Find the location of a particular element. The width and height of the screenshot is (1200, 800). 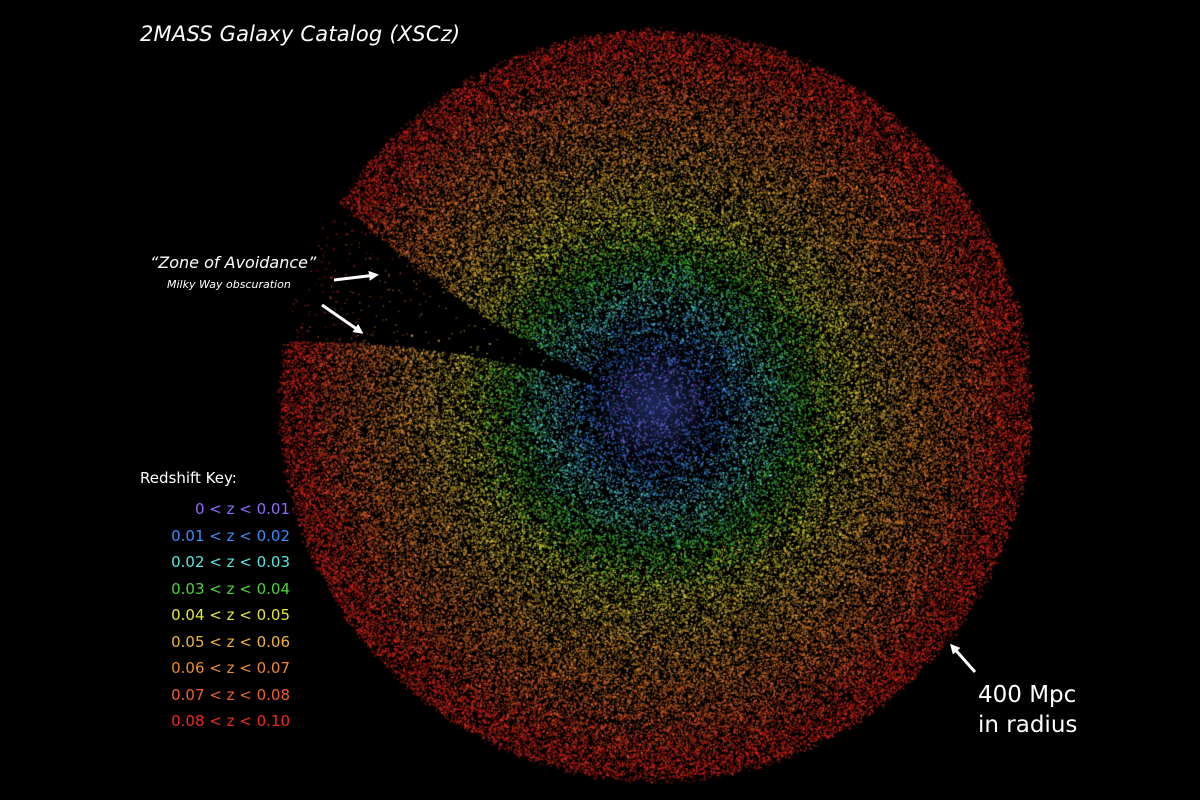

redshift-key-item: 0 < z < 0.01 is located at coordinates (242, 509).